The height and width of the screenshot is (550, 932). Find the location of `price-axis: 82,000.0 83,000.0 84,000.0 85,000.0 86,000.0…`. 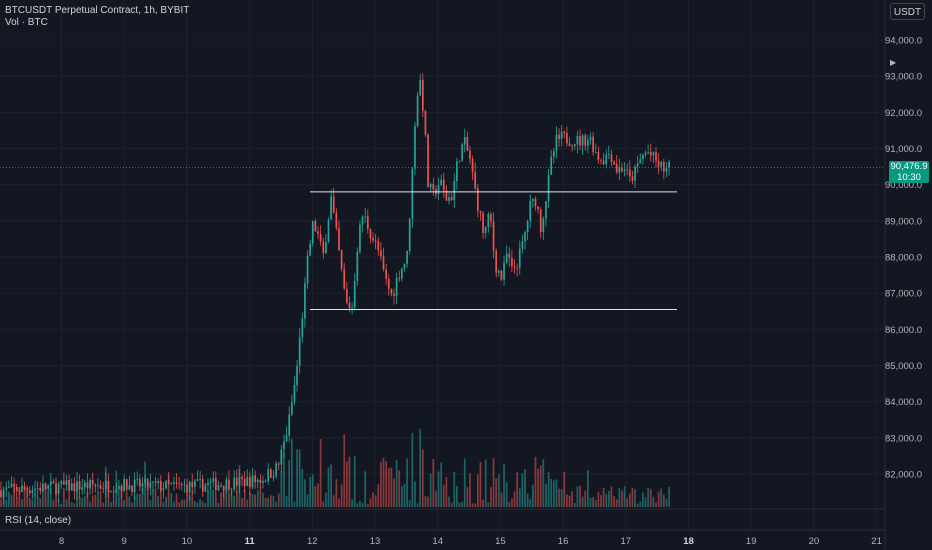

price-axis: 82,000.0 83,000.0 84,000.0 85,000.0 86,000.0… is located at coordinates (903, 258).